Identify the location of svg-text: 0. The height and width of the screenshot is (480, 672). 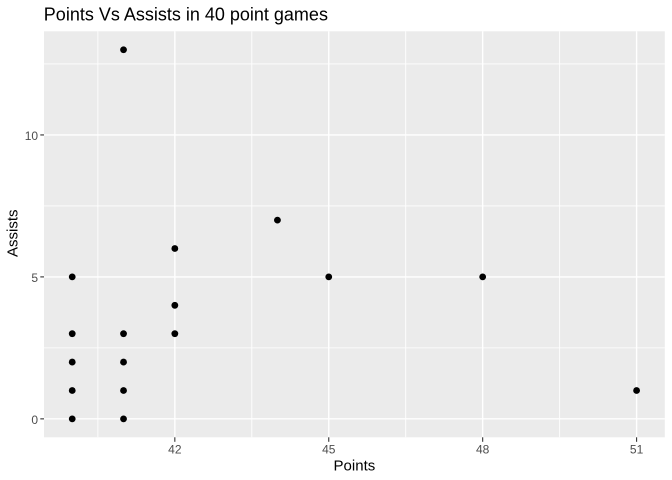
(34, 420).